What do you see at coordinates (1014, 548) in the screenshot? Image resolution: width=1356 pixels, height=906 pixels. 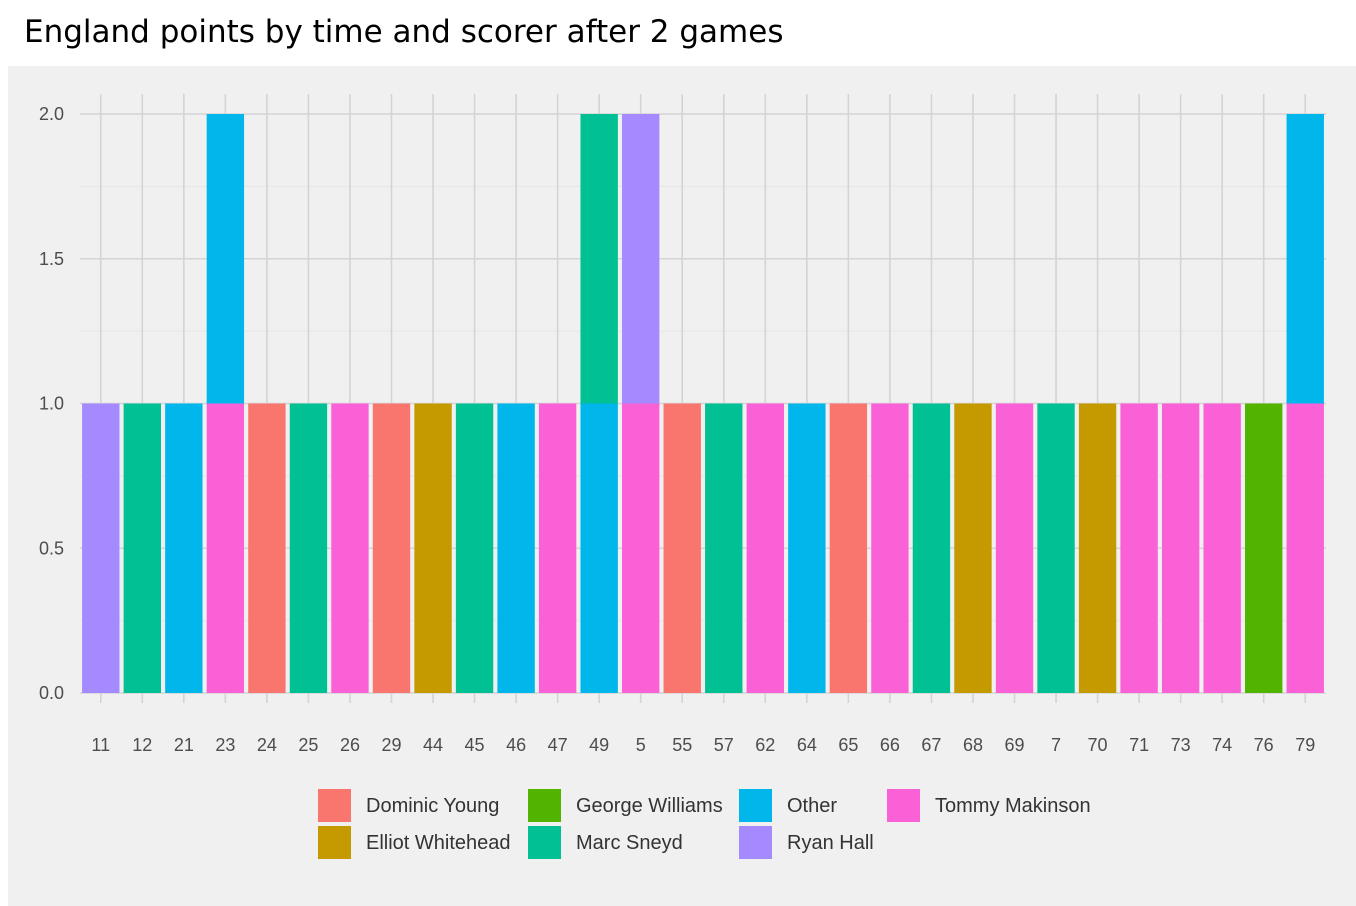 I see `bar-69-tommy-makinson` at bounding box center [1014, 548].